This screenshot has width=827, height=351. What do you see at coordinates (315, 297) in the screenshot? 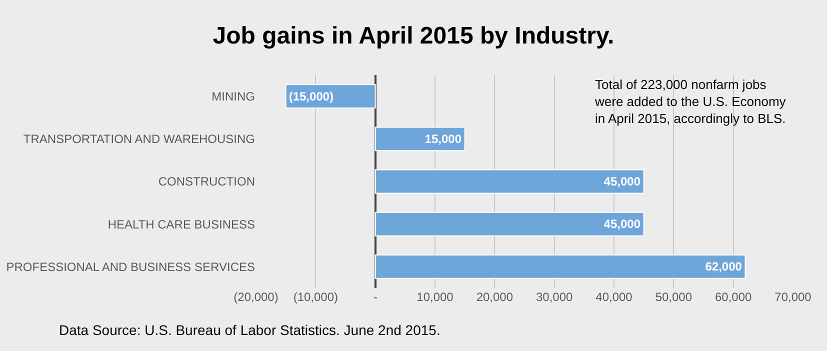
I see `x-tick-label: (10,000)` at bounding box center [315, 297].